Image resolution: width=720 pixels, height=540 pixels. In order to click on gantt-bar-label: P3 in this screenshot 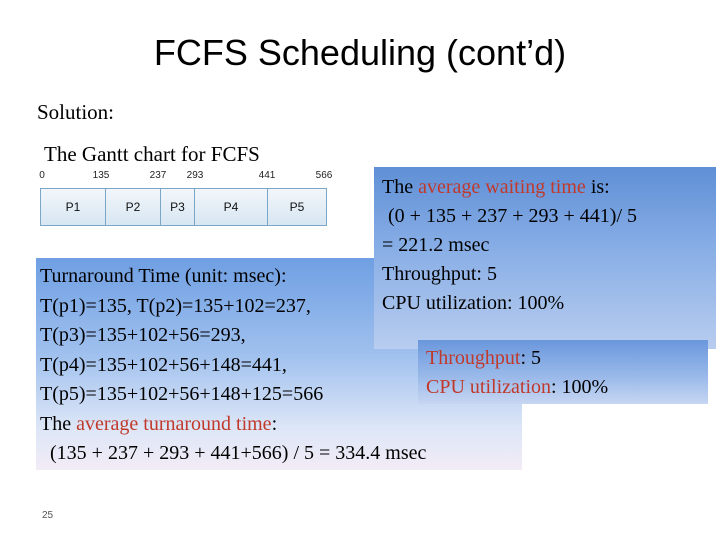, I will do `click(177, 207)`.